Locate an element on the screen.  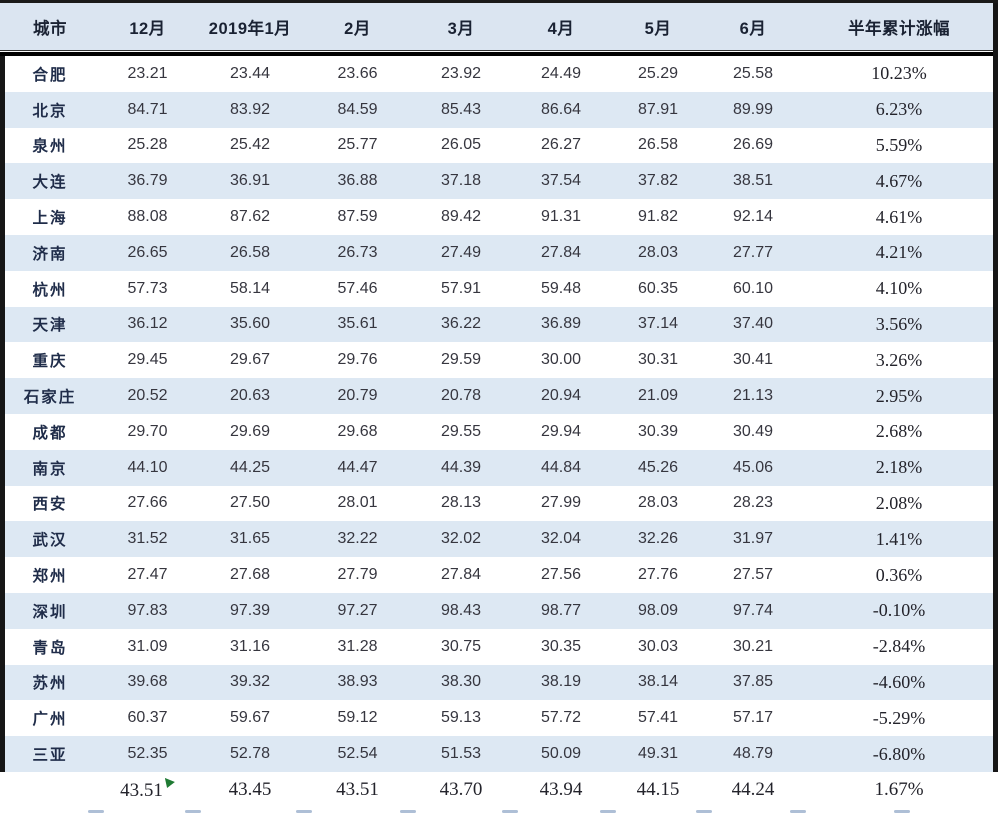
value-cell: 97.39 is located at coordinates (250, 610).